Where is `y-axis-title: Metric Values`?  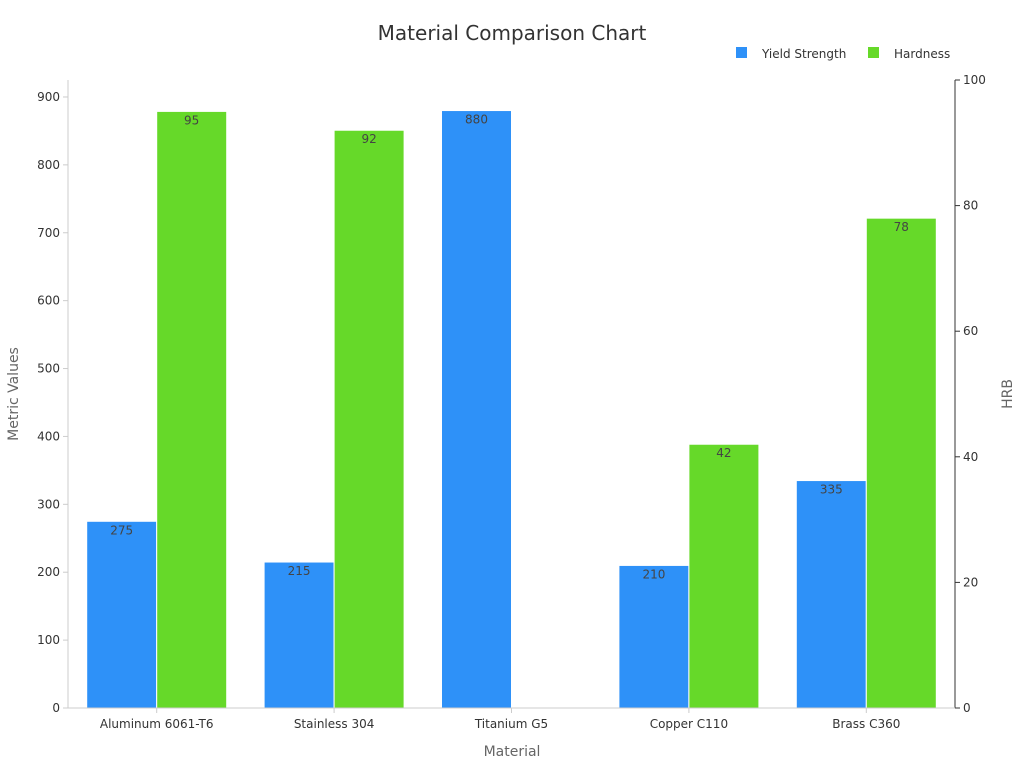 y-axis-title: Metric Values is located at coordinates (14, 394).